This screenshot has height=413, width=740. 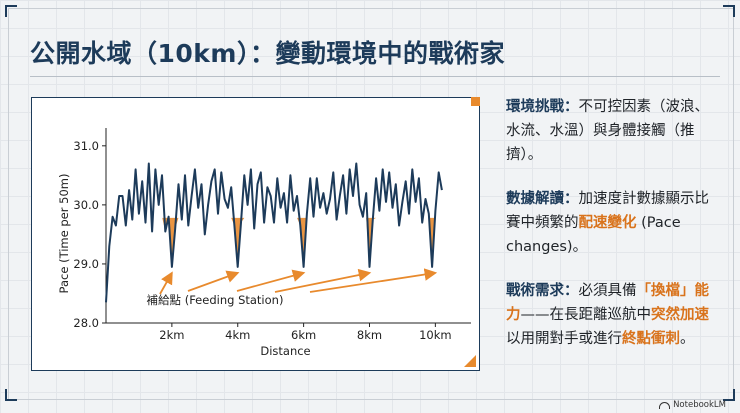 What do you see at coordinates (303, 335) in the screenshot?
I see `x-tick-label: 6km` at bounding box center [303, 335].